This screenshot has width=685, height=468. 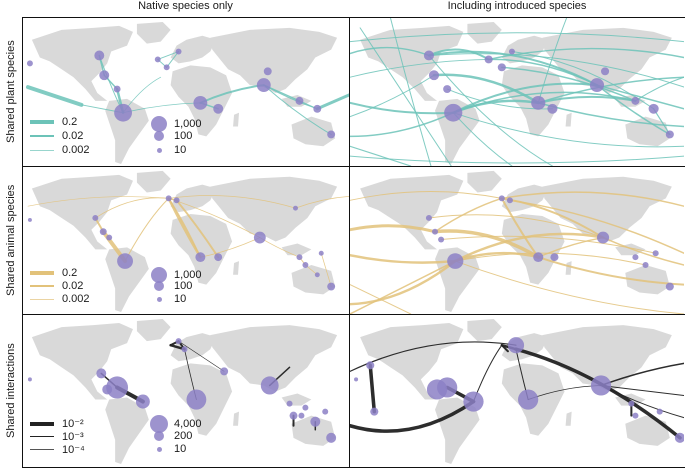 I want to click on world-map, so click(x=188, y=241).